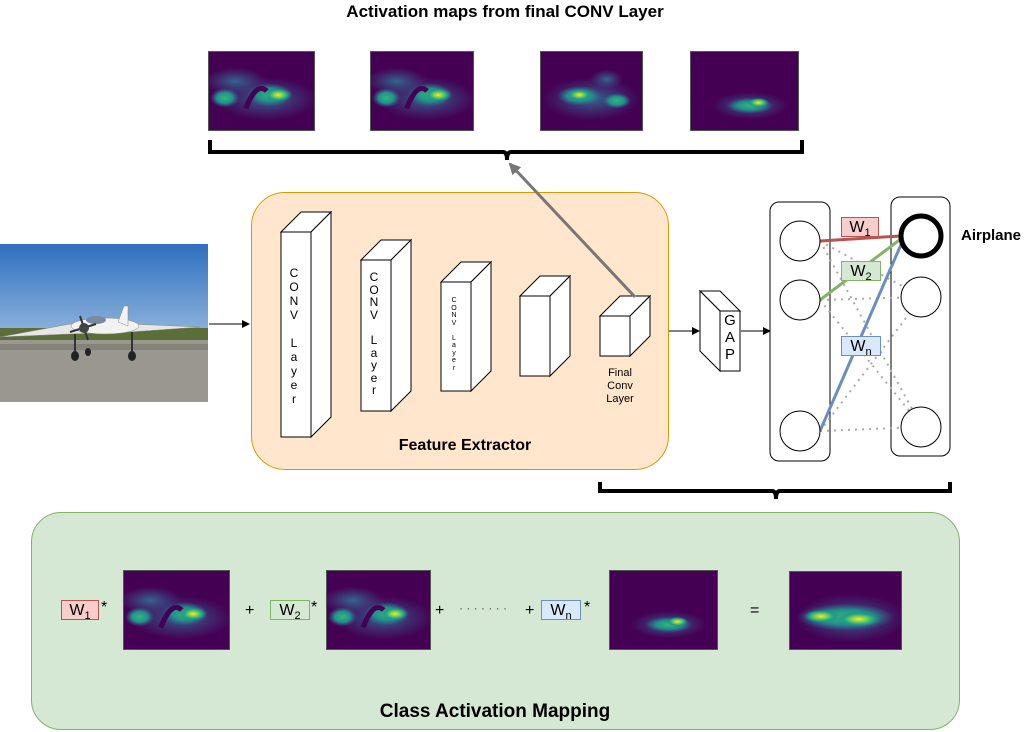 The height and width of the screenshot is (732, 1030). What do you see at coordinates (77, 610) in the screenshot?
I see `cam-w1-main: W` at bounding box center [77, 610].